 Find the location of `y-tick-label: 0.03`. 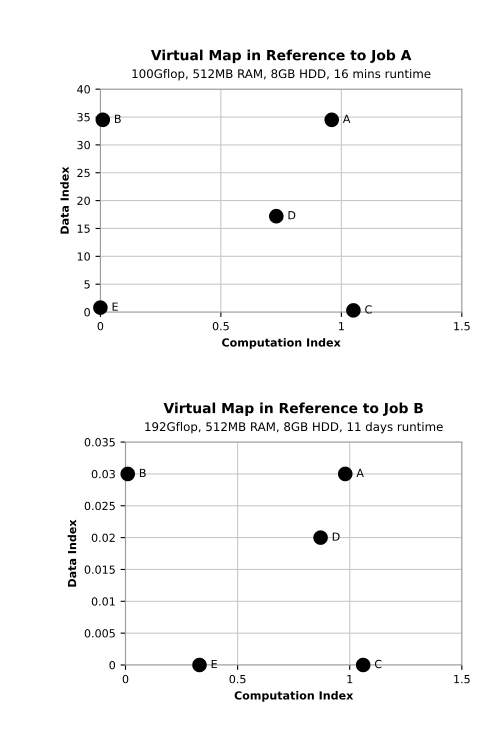

y-tick-label: 0.03 is located at coordinates (103, 474).